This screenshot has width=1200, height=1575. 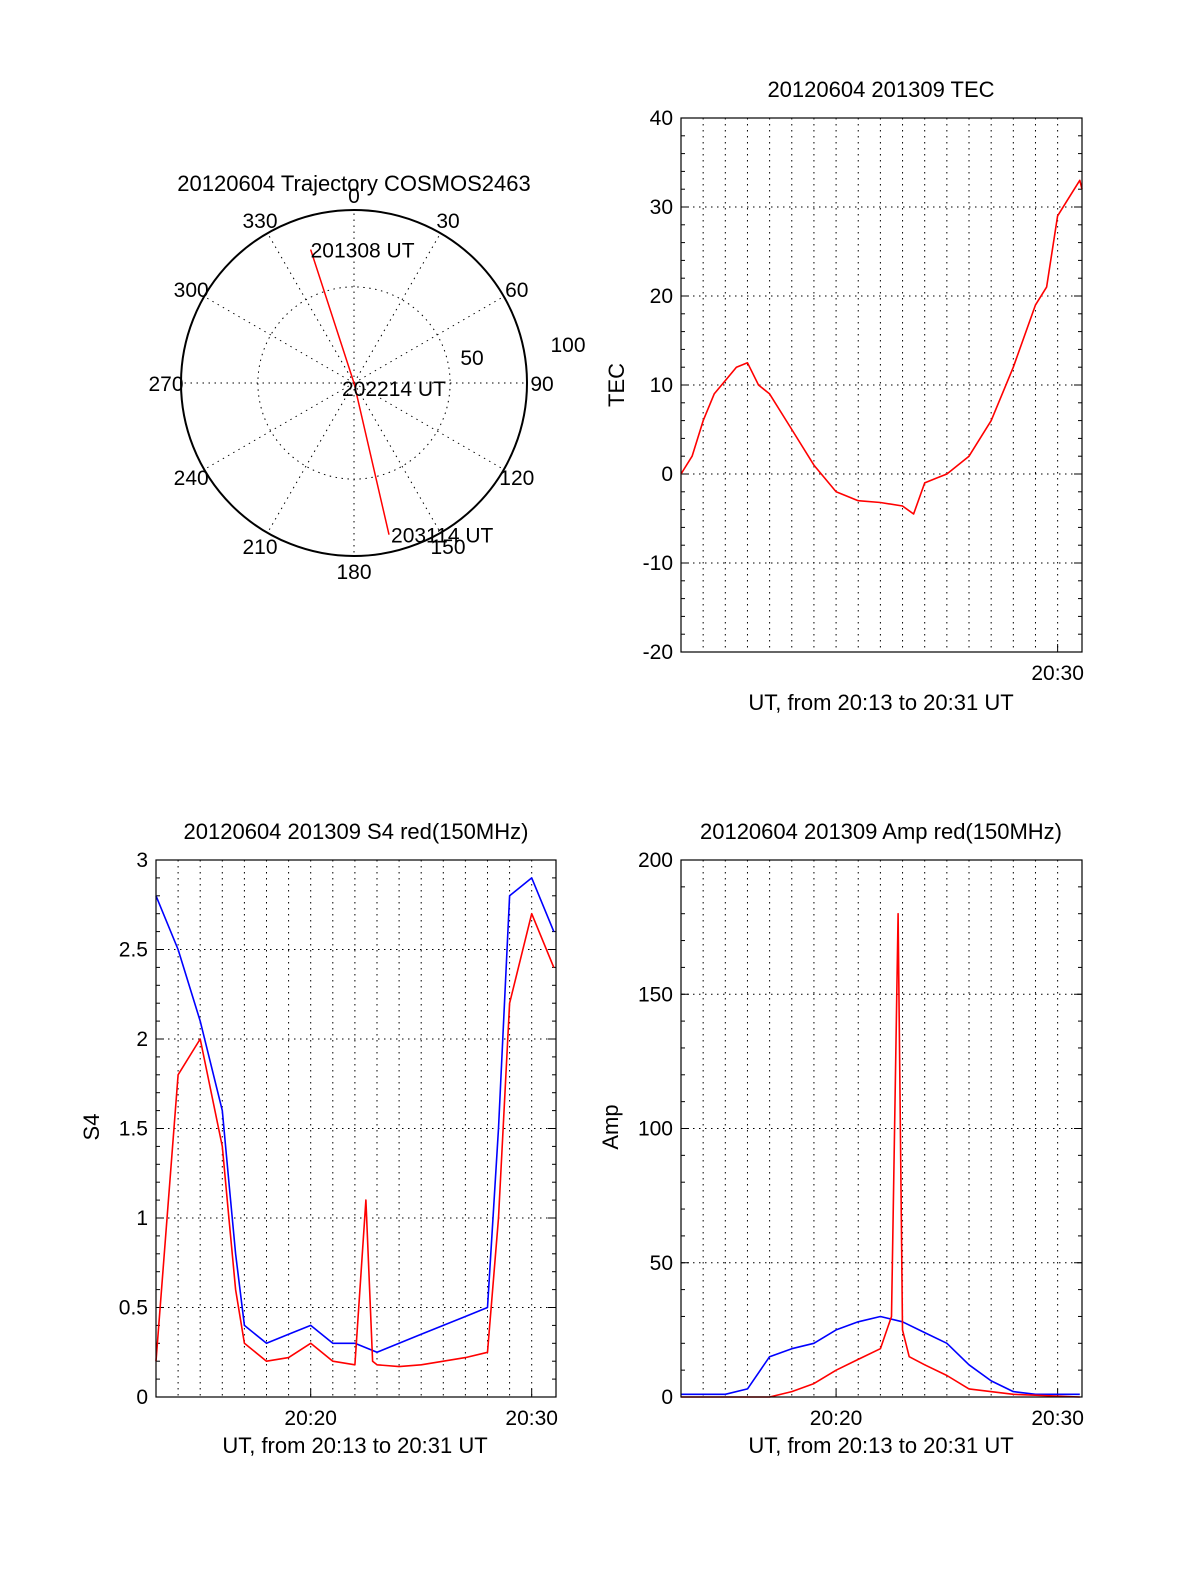 What do you see at coordinates (658, 563) in the screenshot?
I see `y-tick-label: -10` at bounding box center [658, 563].